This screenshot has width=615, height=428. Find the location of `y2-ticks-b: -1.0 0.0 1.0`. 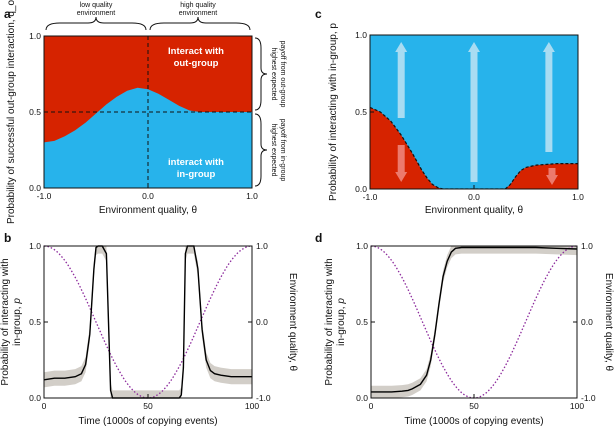

y2-ticks-b: -1.0 0.0 1.0 is located at coordinates (259, 322).